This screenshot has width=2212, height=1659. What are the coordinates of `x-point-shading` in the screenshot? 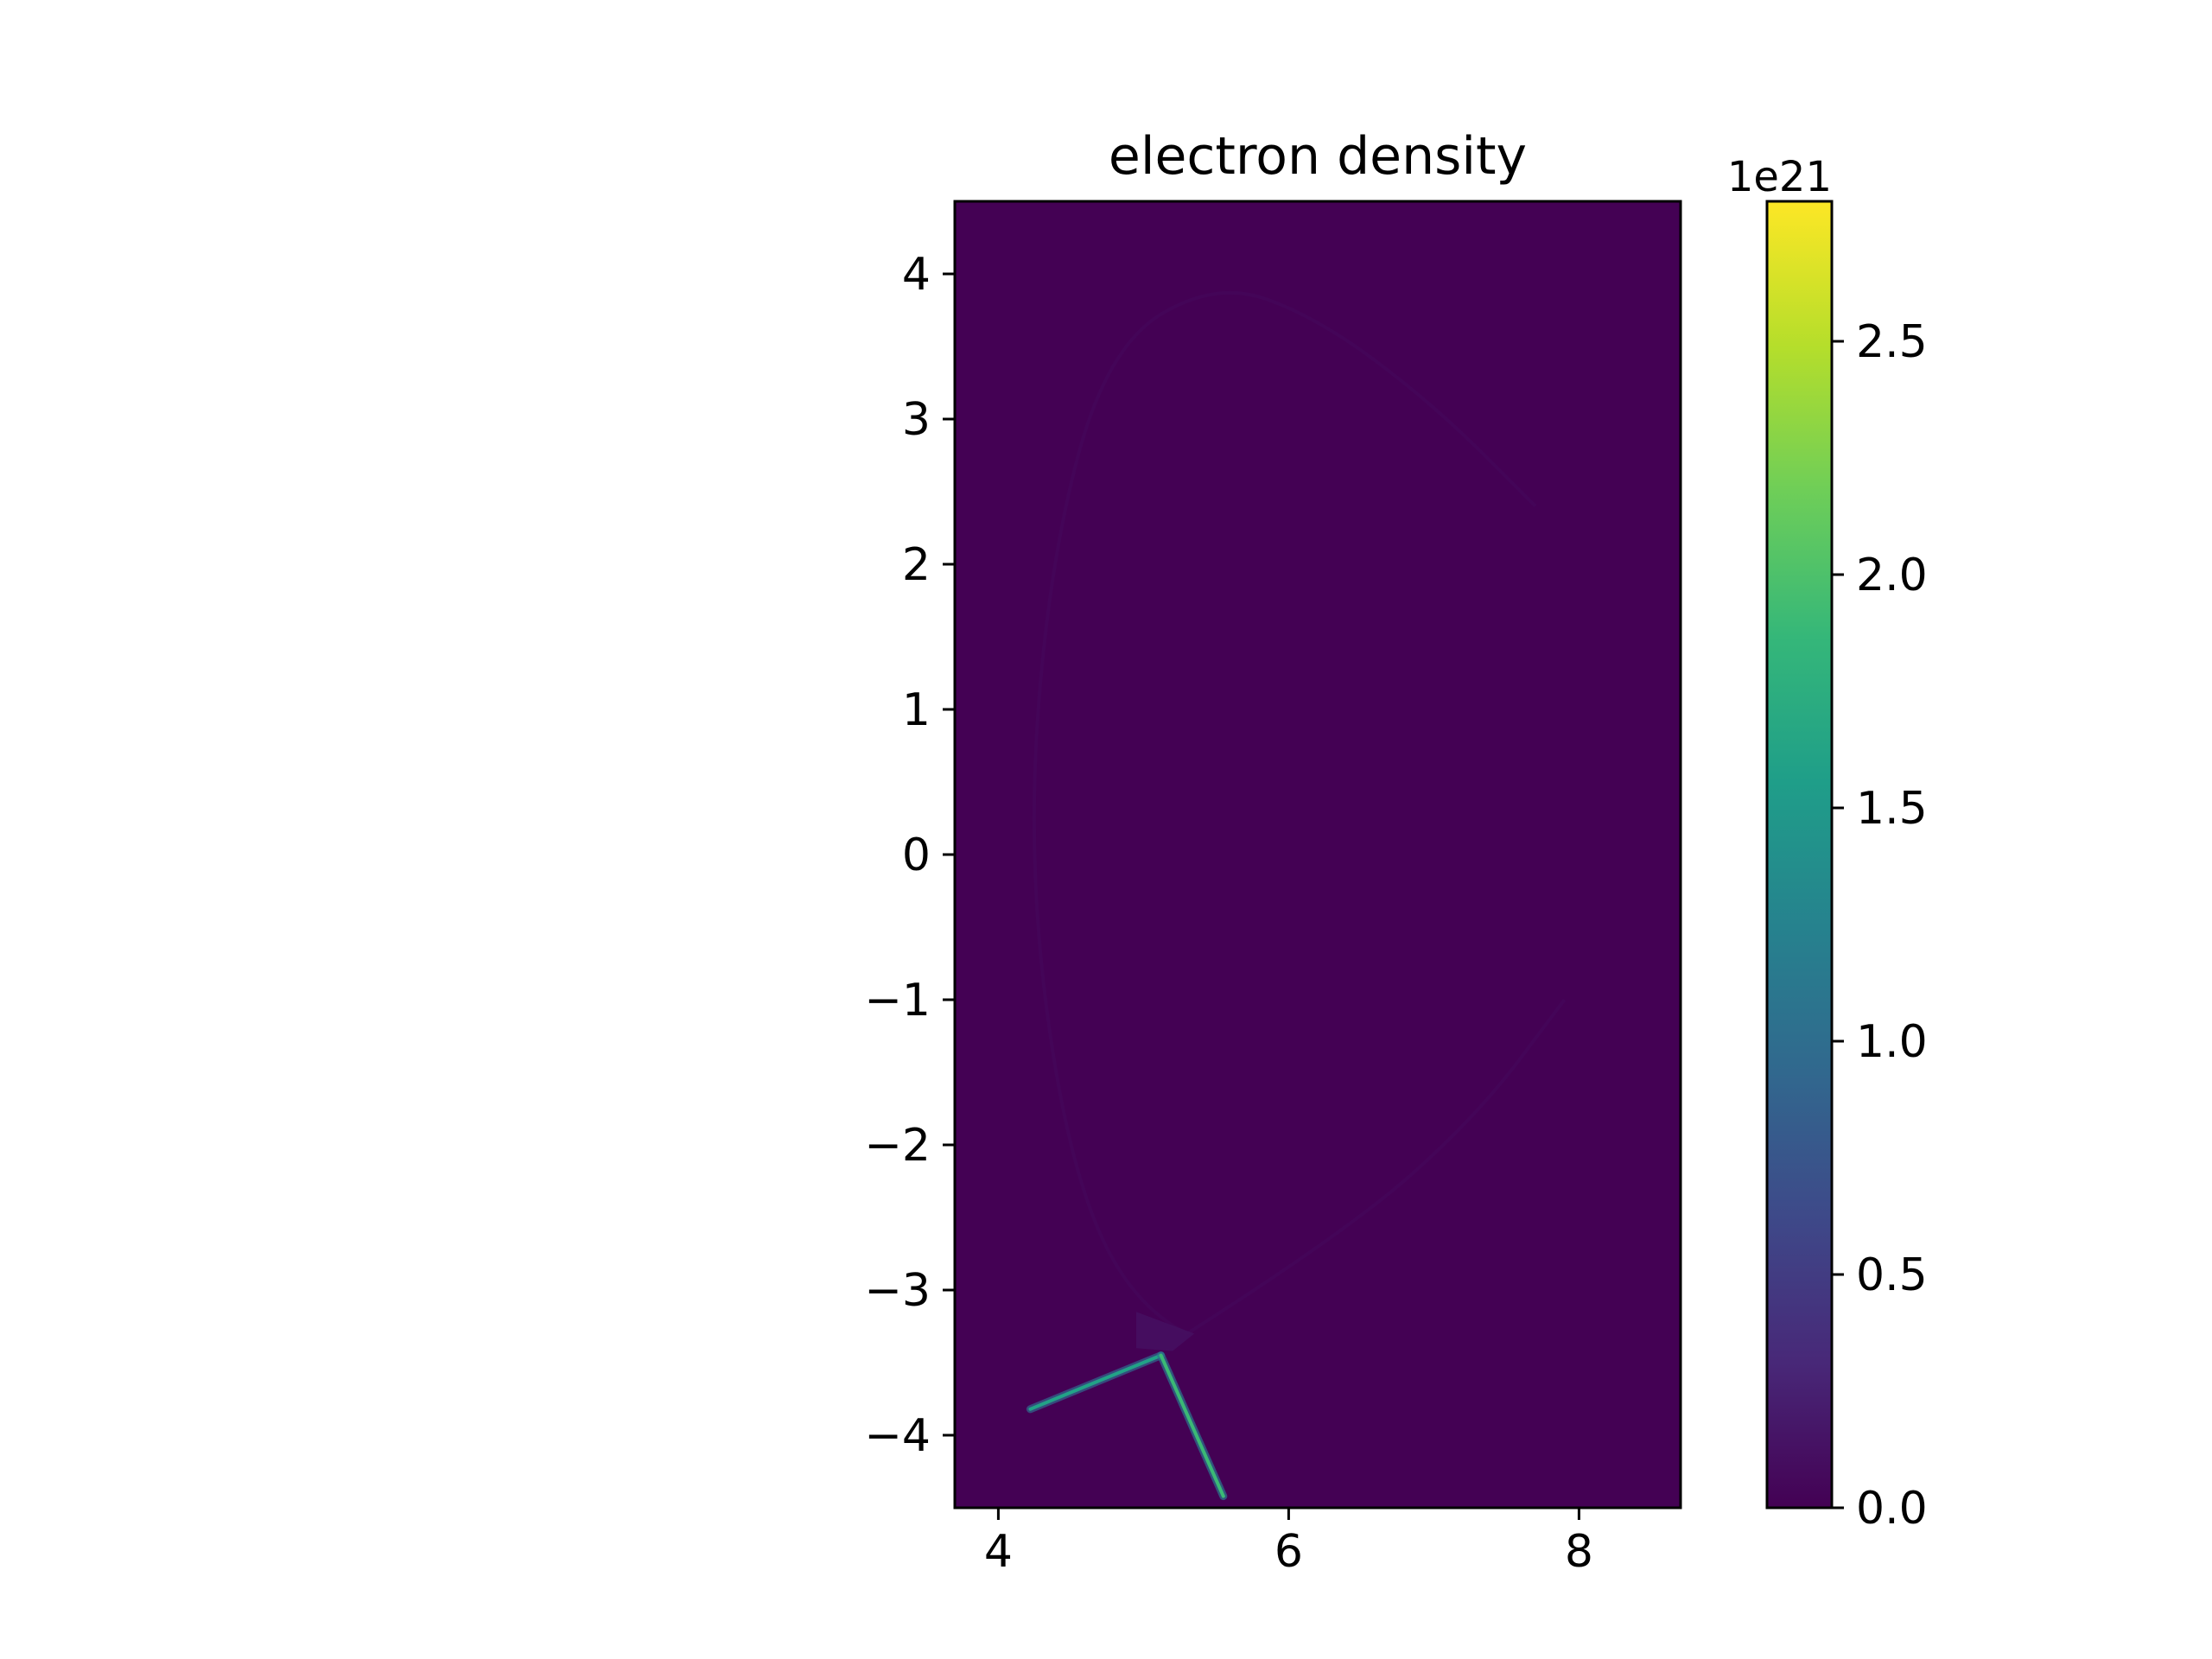 It's located at (1165, 1331).